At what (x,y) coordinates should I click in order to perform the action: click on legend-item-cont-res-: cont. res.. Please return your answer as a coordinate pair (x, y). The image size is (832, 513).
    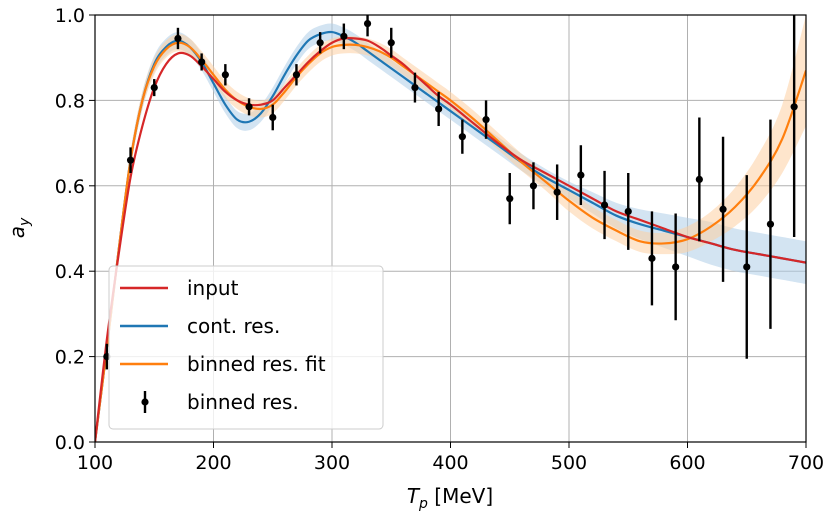
    Looking at the image, I should click on (200, 326).